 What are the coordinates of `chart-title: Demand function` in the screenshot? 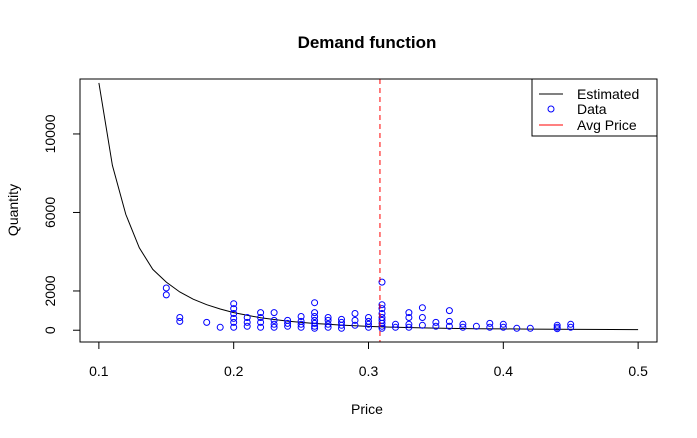 It's located at (367, 42).